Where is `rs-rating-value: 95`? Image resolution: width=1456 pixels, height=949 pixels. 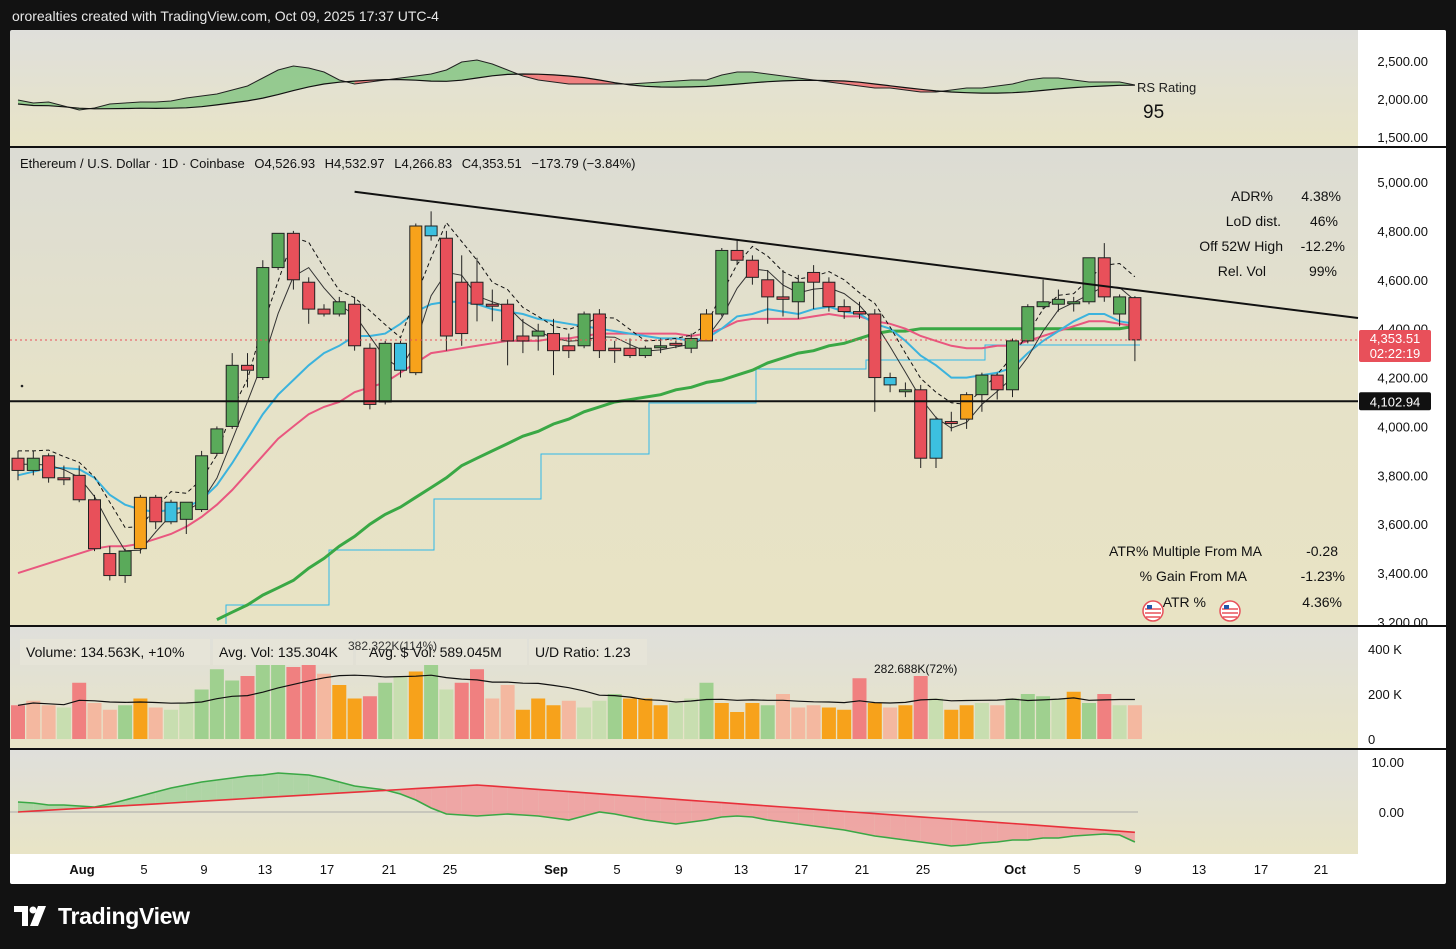 rs-rating-value: 95 is located at coordinates (1153, 112).